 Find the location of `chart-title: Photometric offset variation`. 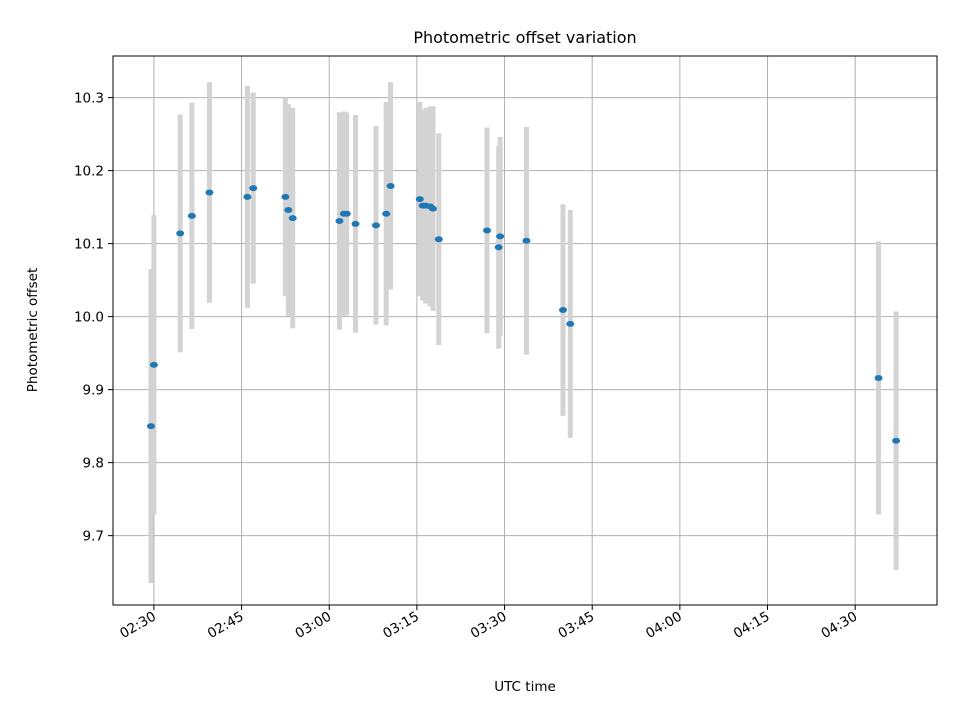

chart-title: Photometric offset variation is located at coordinates (524, 37).